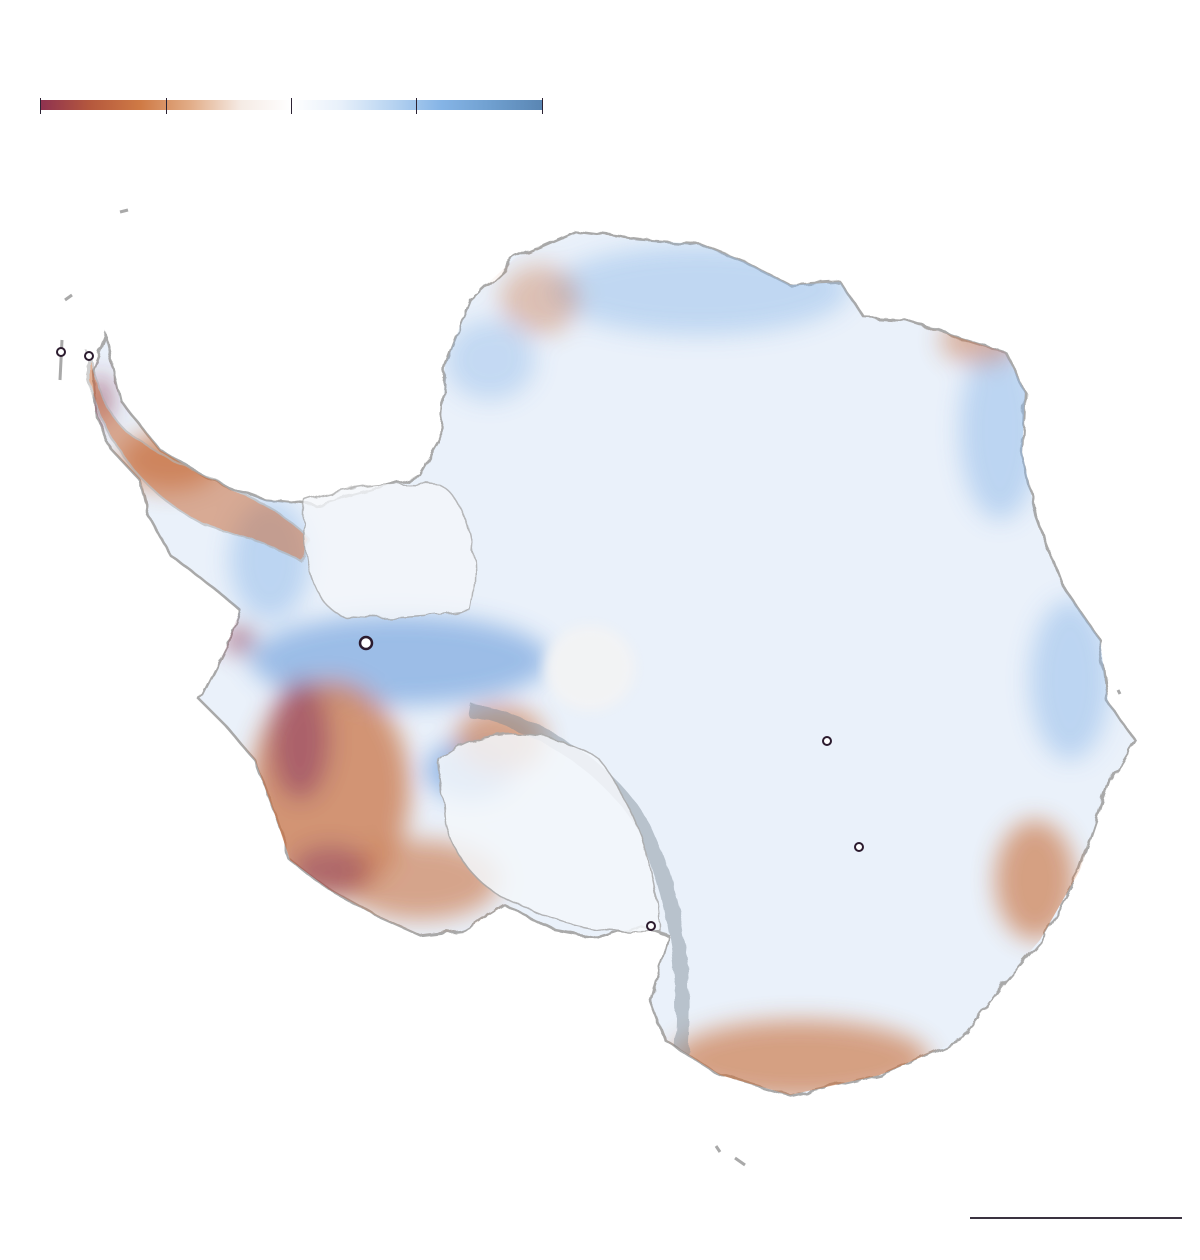  I want to click on ross-ice-shelf, so click(550, 833).